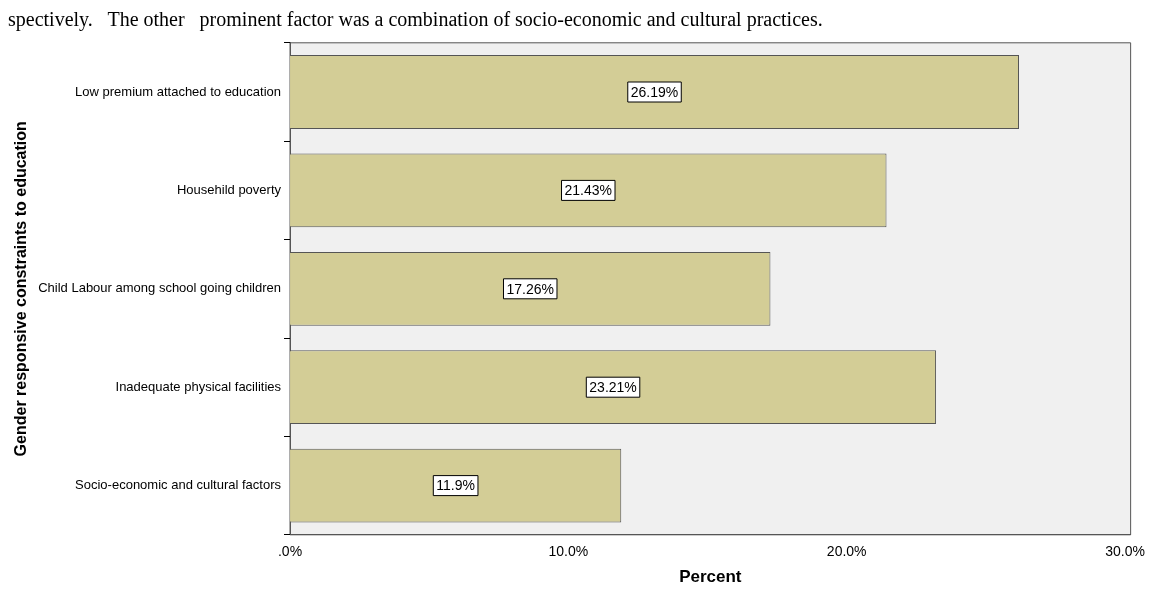 This screenshot has height=605, width=1156. What do you see at coordinates (21, 289) in the screenshot?
I see `y-axis-title: Gender responsive constraints to education` at bounding box center [21, 289].